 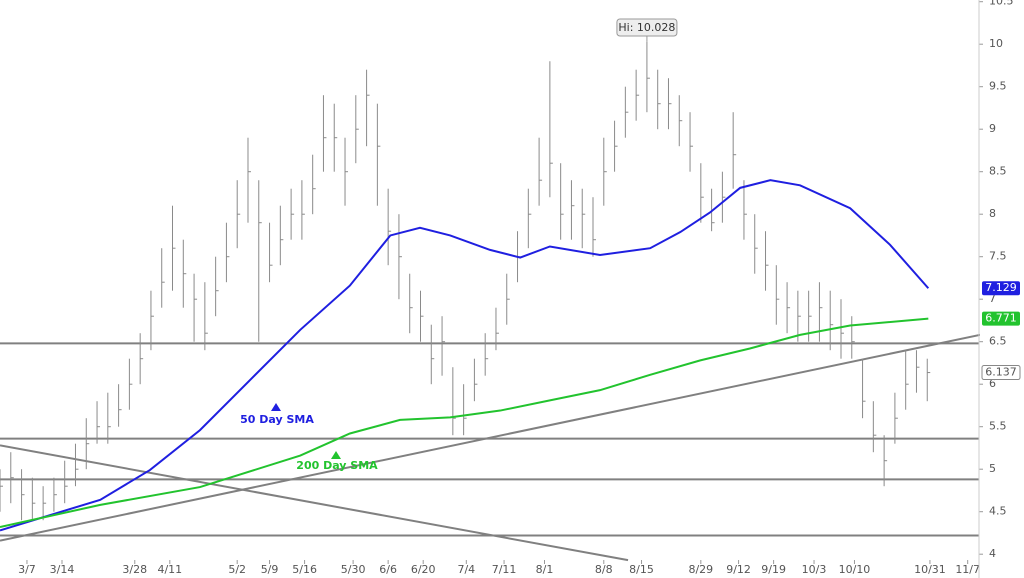 What do you see at coordinates (337, 465) in the screenshot?
I see `series-label: 200 Day SMA` at bounding box center [337, 465].